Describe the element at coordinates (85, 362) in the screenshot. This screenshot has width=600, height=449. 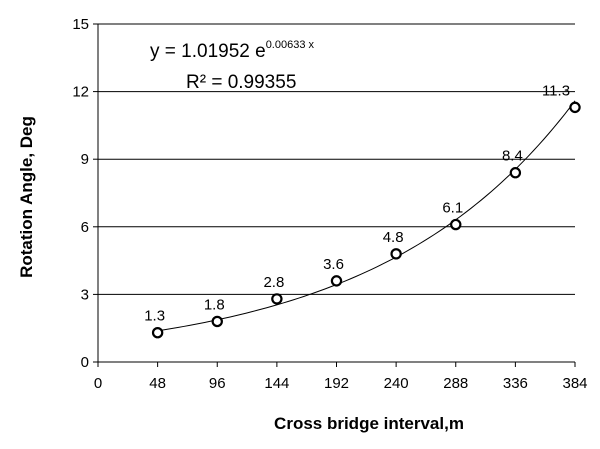
I see `y-tick-label-0: 0` at that location.